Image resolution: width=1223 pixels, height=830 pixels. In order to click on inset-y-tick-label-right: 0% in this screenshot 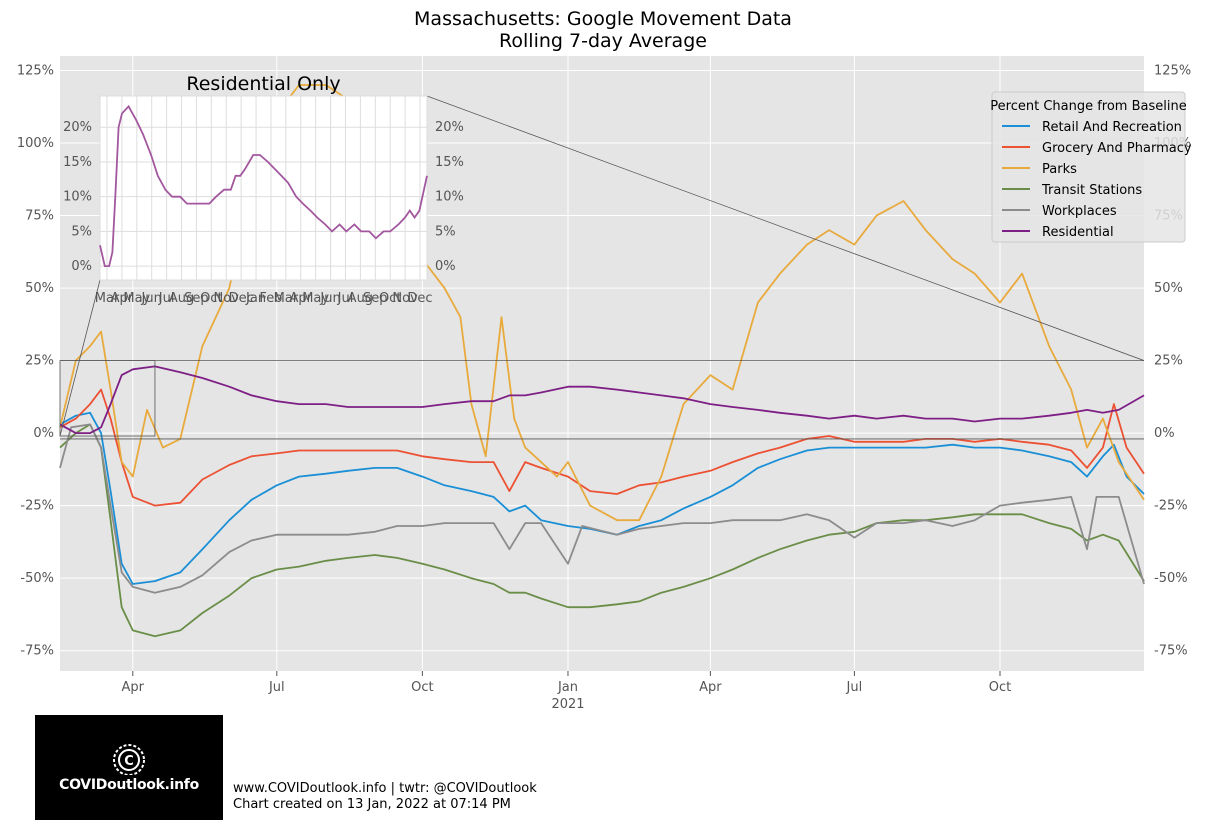, I will do `click(445, 266)`.